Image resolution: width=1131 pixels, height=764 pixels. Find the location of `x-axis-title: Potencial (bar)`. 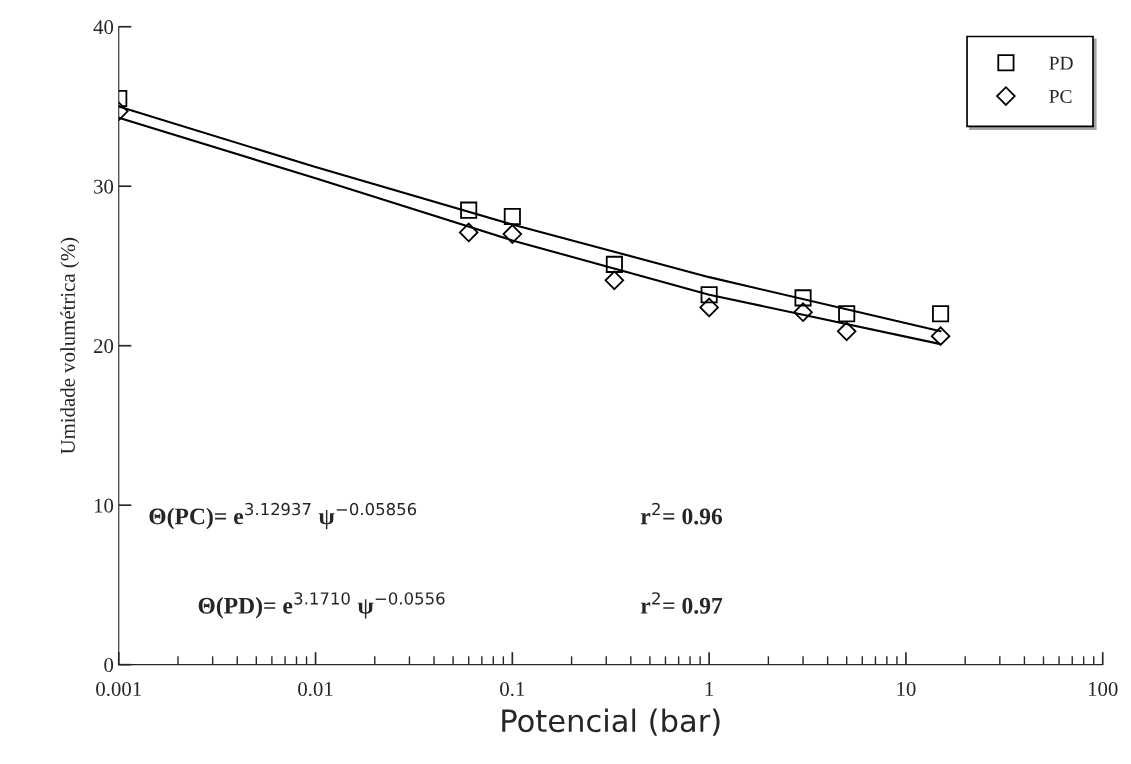

x-axis-title: Potencial (bar) is located at coordinates (611, 722).